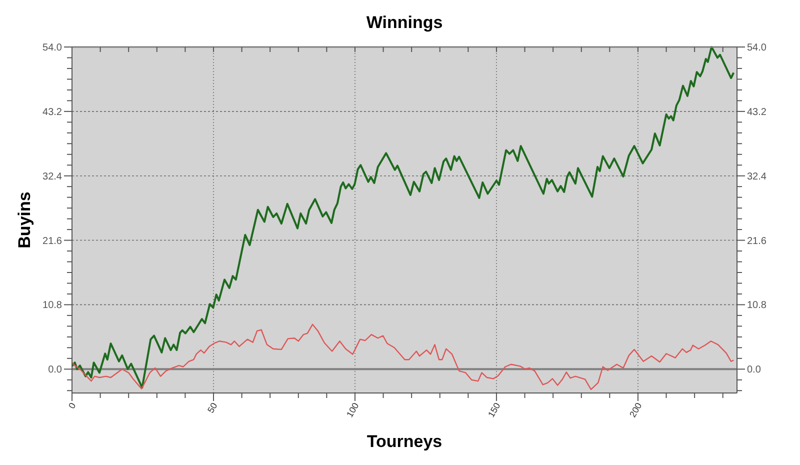 The image size is (800, 465). I want to click on chart-title: Winnings, so click(404, 22).